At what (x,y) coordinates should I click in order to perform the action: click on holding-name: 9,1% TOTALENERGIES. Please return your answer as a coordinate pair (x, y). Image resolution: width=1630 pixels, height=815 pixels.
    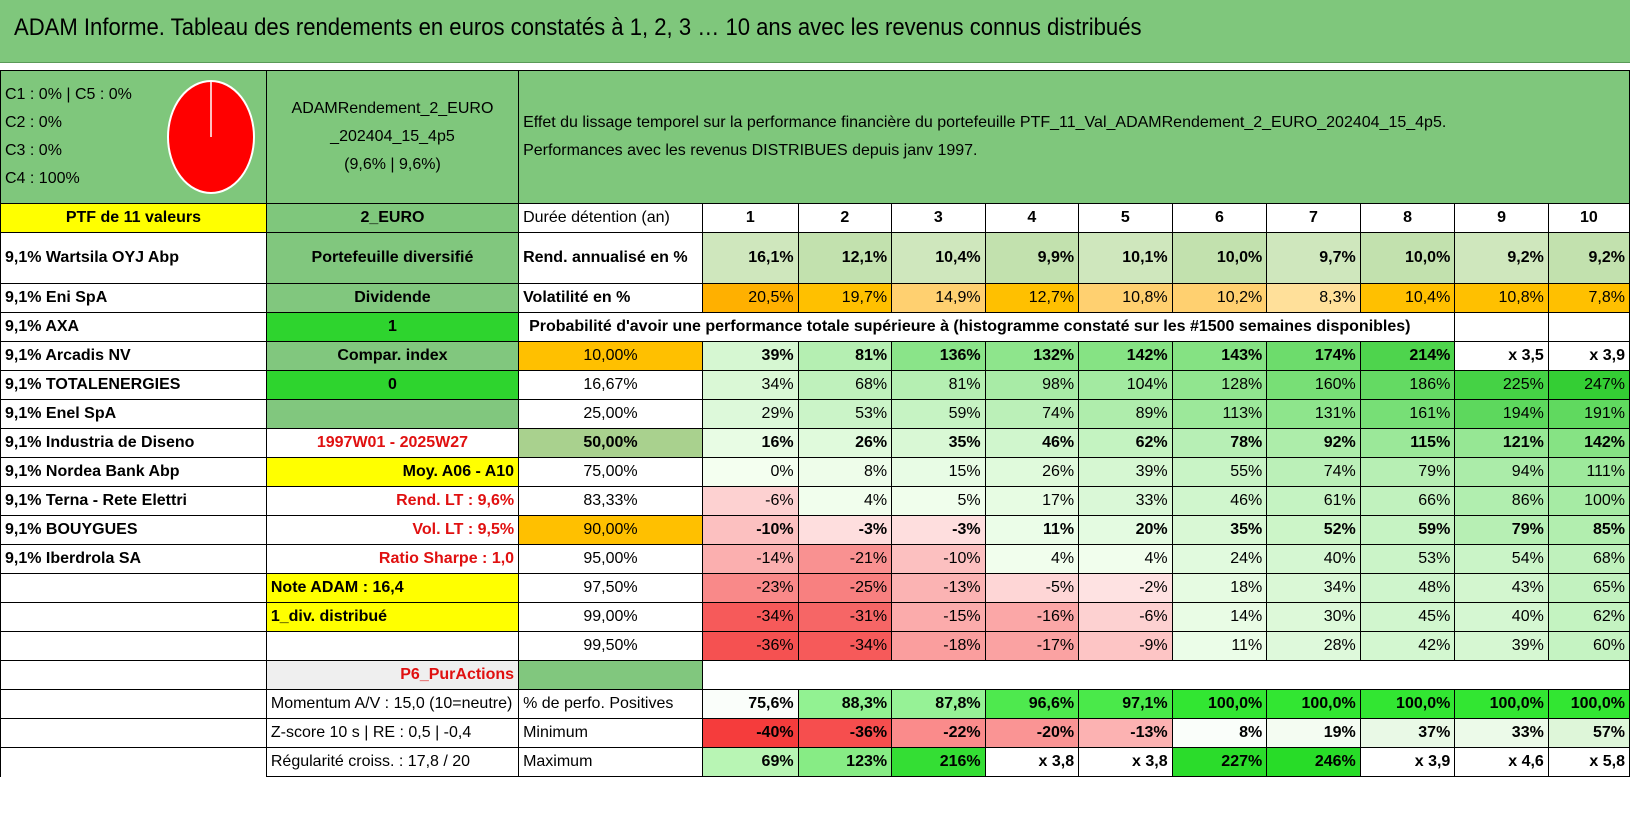
    Looking at the image, I should click on (133, 385).